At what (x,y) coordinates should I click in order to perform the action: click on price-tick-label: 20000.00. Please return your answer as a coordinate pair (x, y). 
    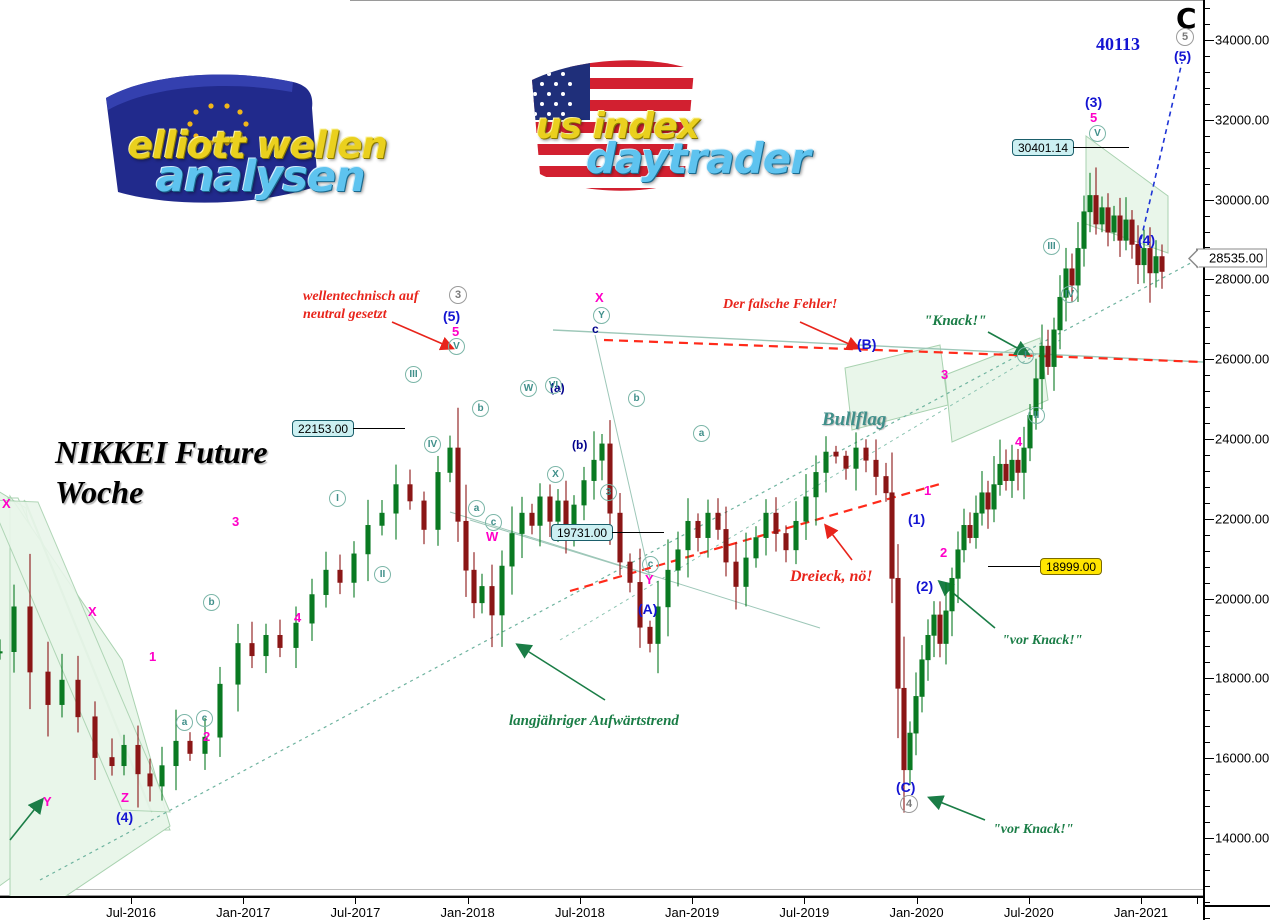
    Looking at the image, I should click on (1242, 599).